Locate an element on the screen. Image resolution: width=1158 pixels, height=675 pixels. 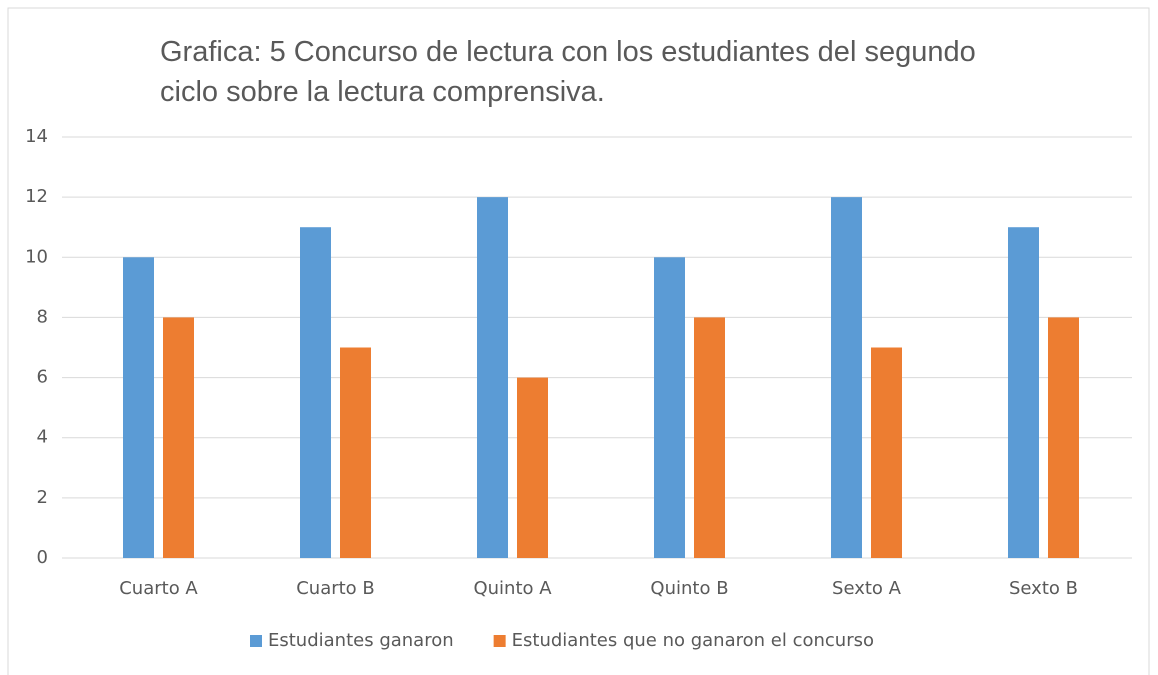
x-tick-label: Quinto B is located at coordinates (689, 588).